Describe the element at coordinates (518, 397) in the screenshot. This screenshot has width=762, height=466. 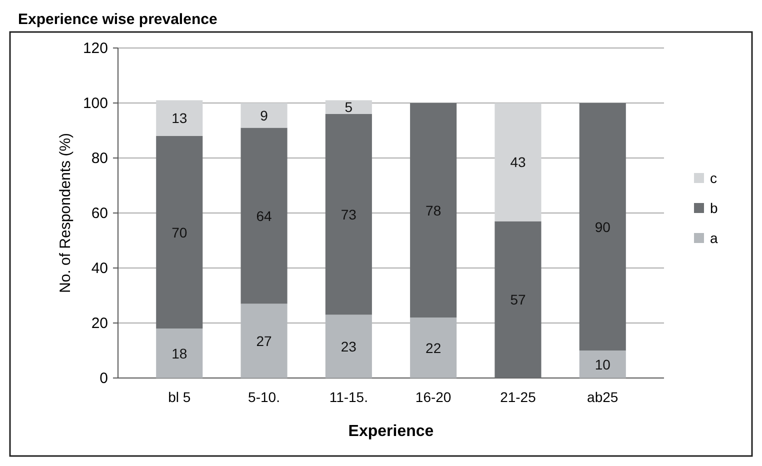
I see `x-tick-label: 21-25` at that location.